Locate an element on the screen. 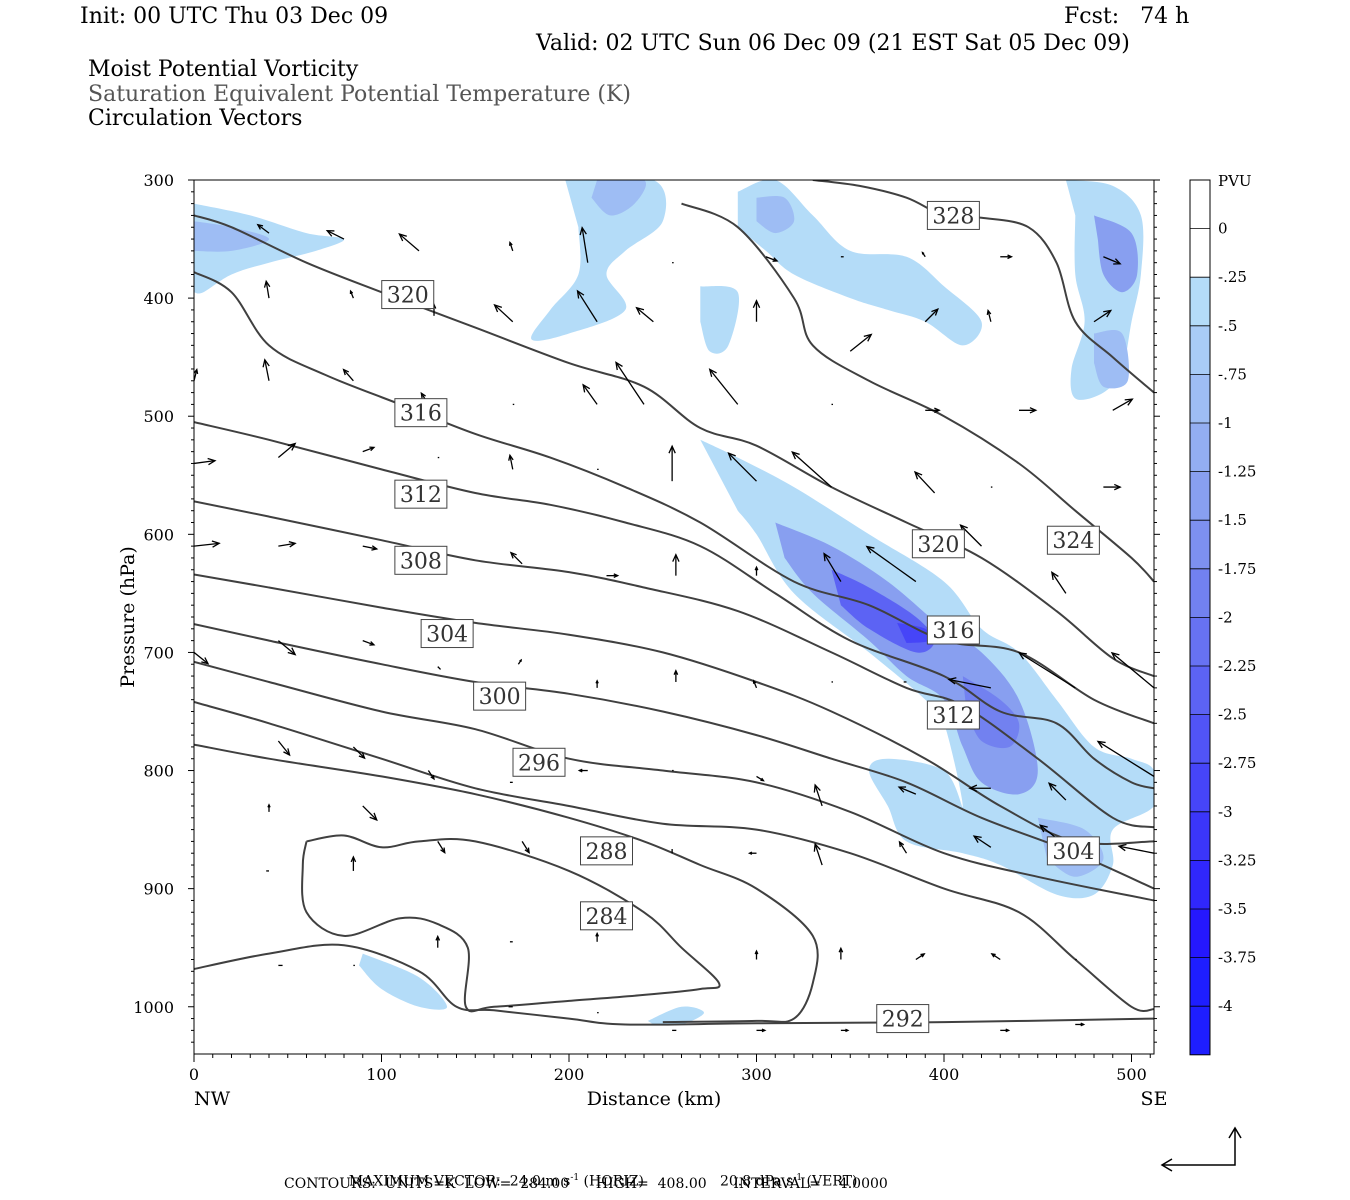  x-tick-label-200: 200 is located at coordinates (569, 1074).